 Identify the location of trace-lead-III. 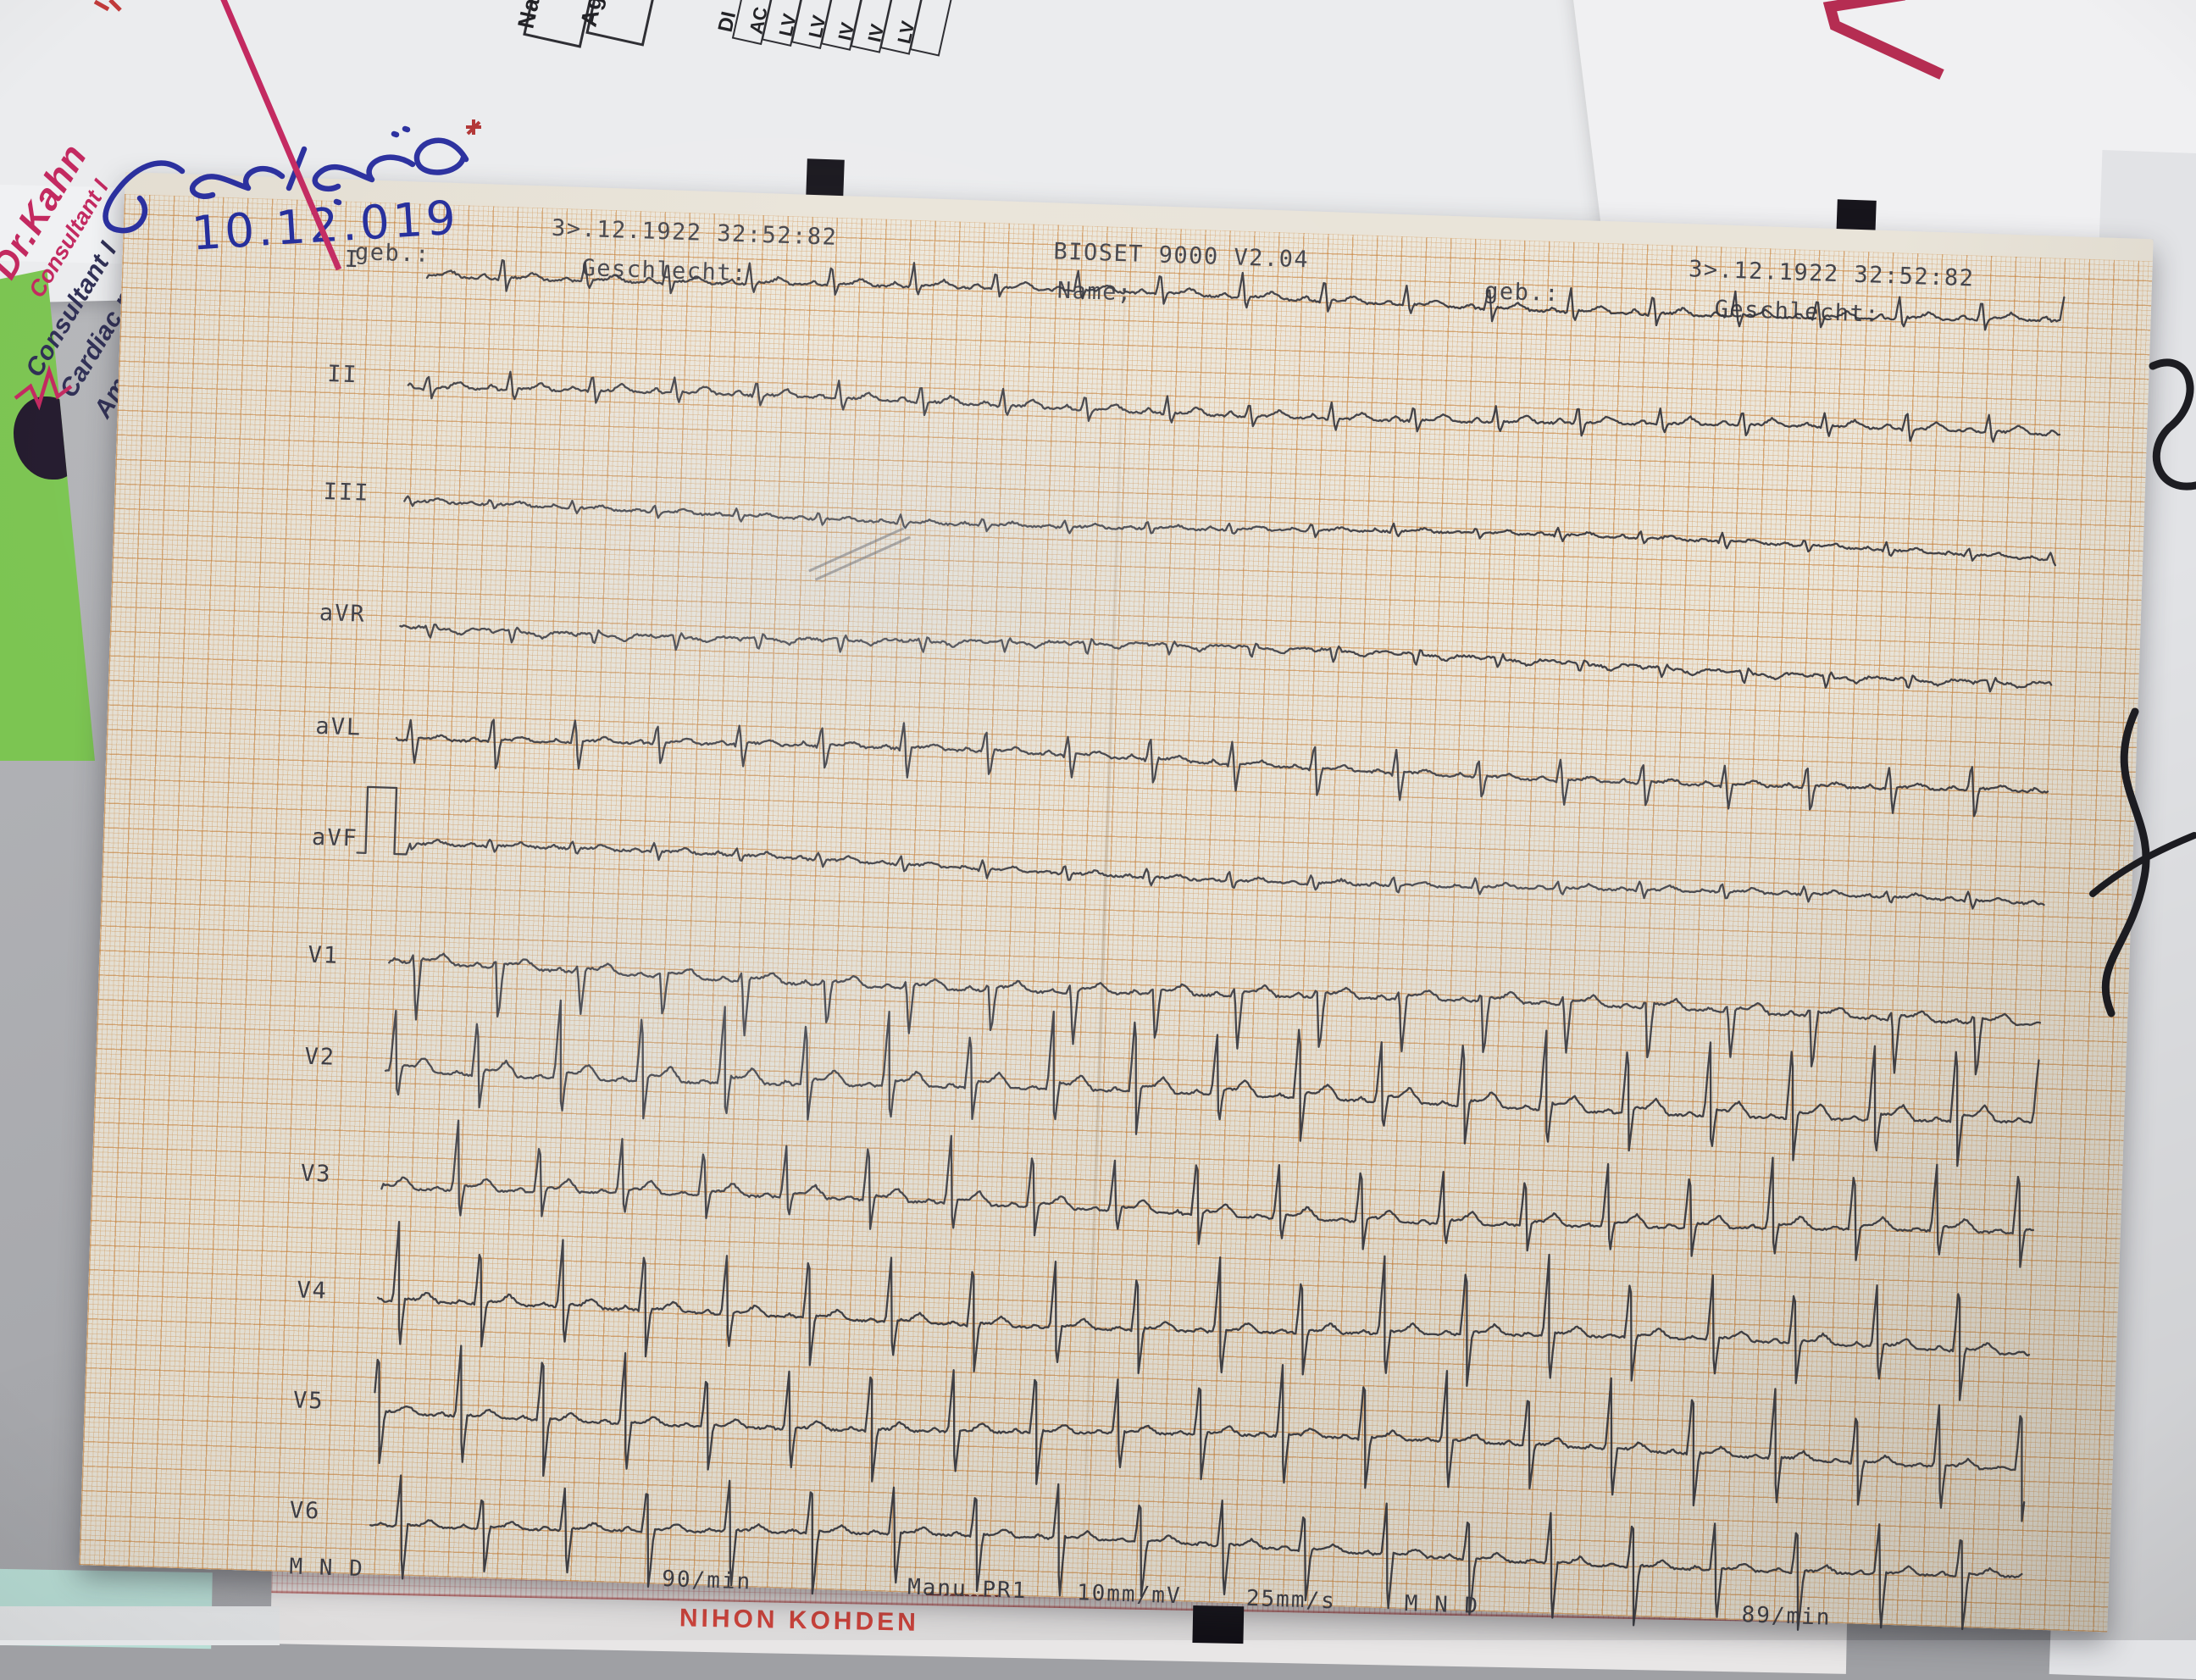
(1230, 531).